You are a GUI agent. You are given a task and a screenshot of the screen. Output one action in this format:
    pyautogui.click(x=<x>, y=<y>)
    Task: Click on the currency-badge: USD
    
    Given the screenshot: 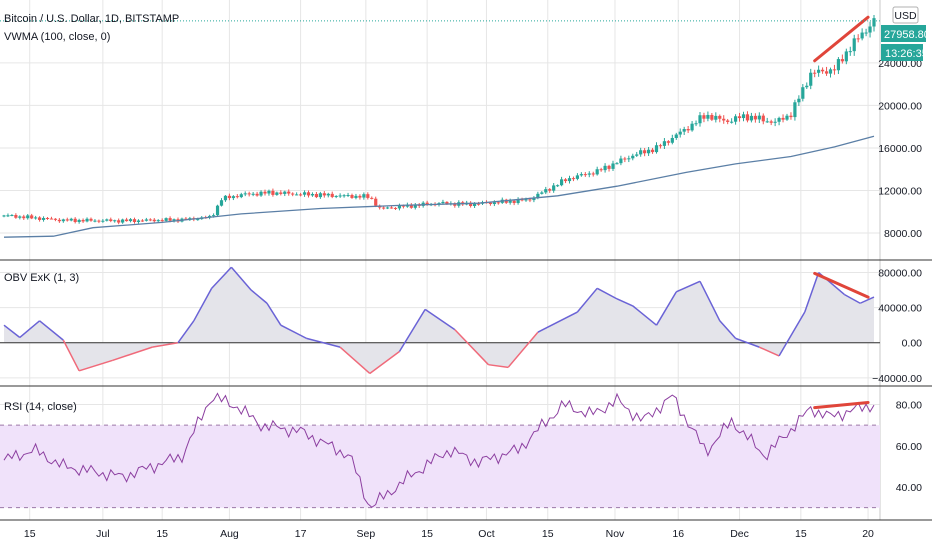 What is the action you would take?
    pyautogui.click(x=905, y=16)
    